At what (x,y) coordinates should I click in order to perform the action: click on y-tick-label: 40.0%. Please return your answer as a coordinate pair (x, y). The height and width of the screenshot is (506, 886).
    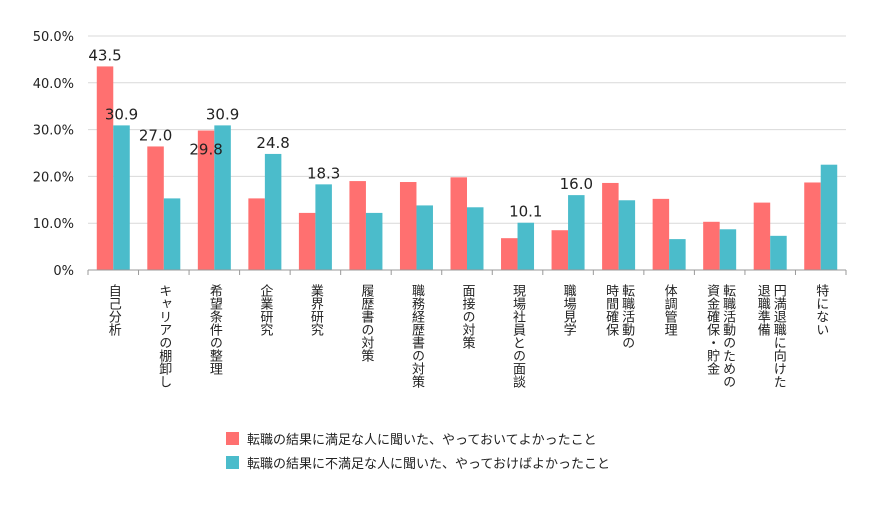
    Looking at the image, I should click on (53, 84).